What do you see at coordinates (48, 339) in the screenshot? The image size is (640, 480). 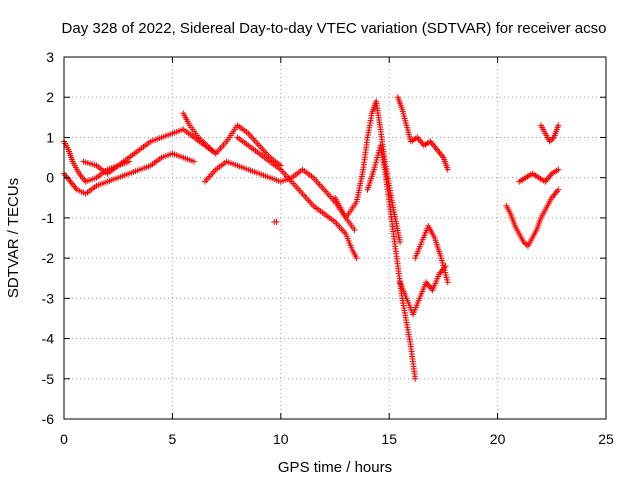 I see `y-tick-label: -4` at bounding box center [48, 339].